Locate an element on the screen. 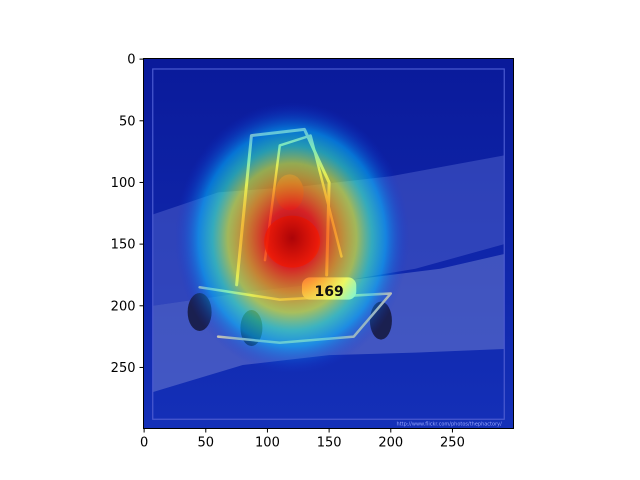  x-tick-label: 200 is located at coordinates (390, 443).